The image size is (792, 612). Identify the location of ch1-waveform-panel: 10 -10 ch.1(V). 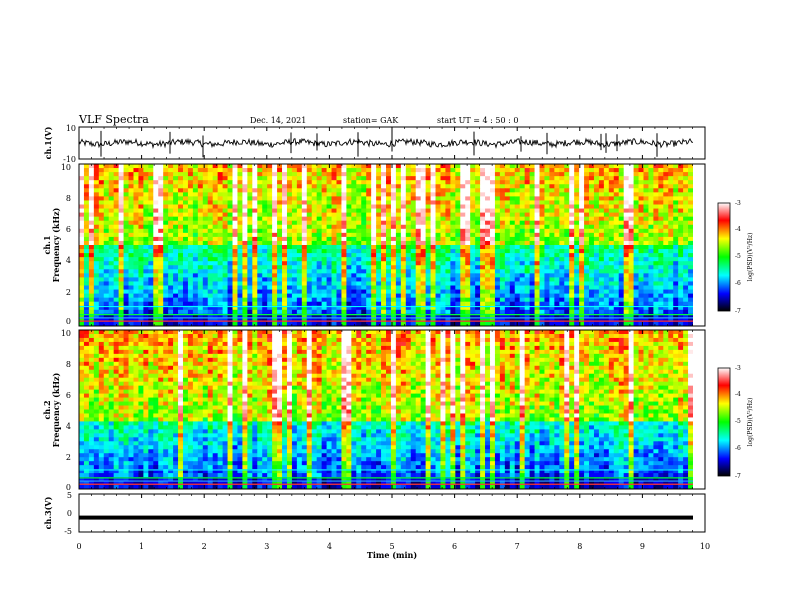
(374, 144).